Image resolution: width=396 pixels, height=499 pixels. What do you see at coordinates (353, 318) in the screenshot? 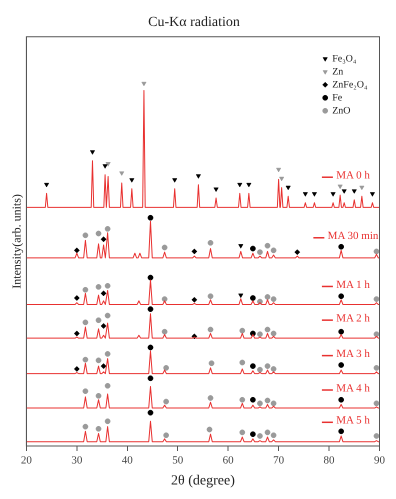
I see `legend-label: MA 2 h` at bounding box center [353, 318].